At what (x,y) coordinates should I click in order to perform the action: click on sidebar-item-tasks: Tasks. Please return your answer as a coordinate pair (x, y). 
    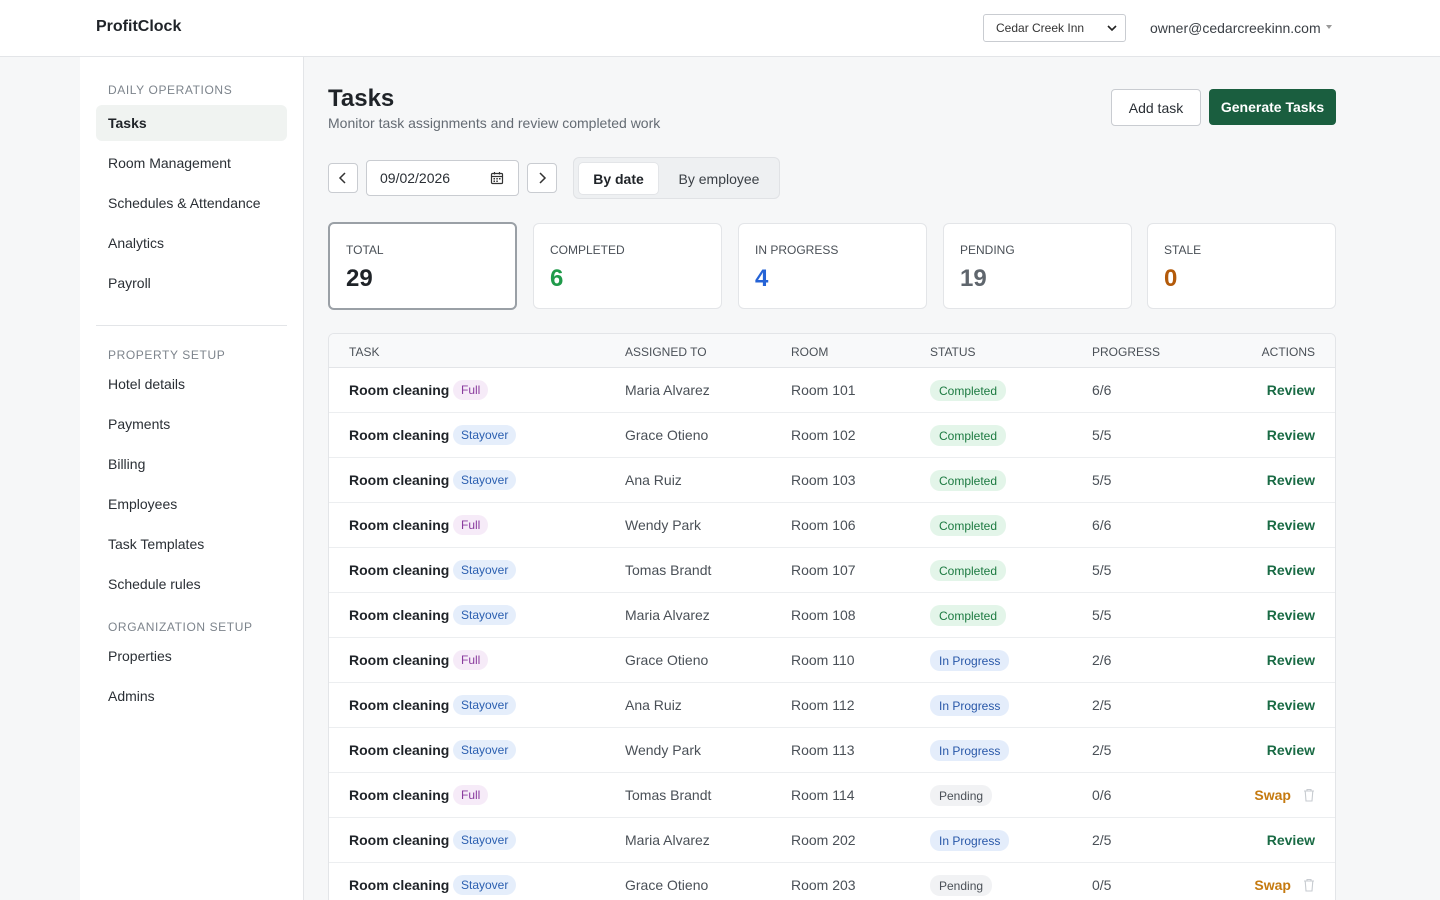
    Looking at the image, I should click on (191, 123).